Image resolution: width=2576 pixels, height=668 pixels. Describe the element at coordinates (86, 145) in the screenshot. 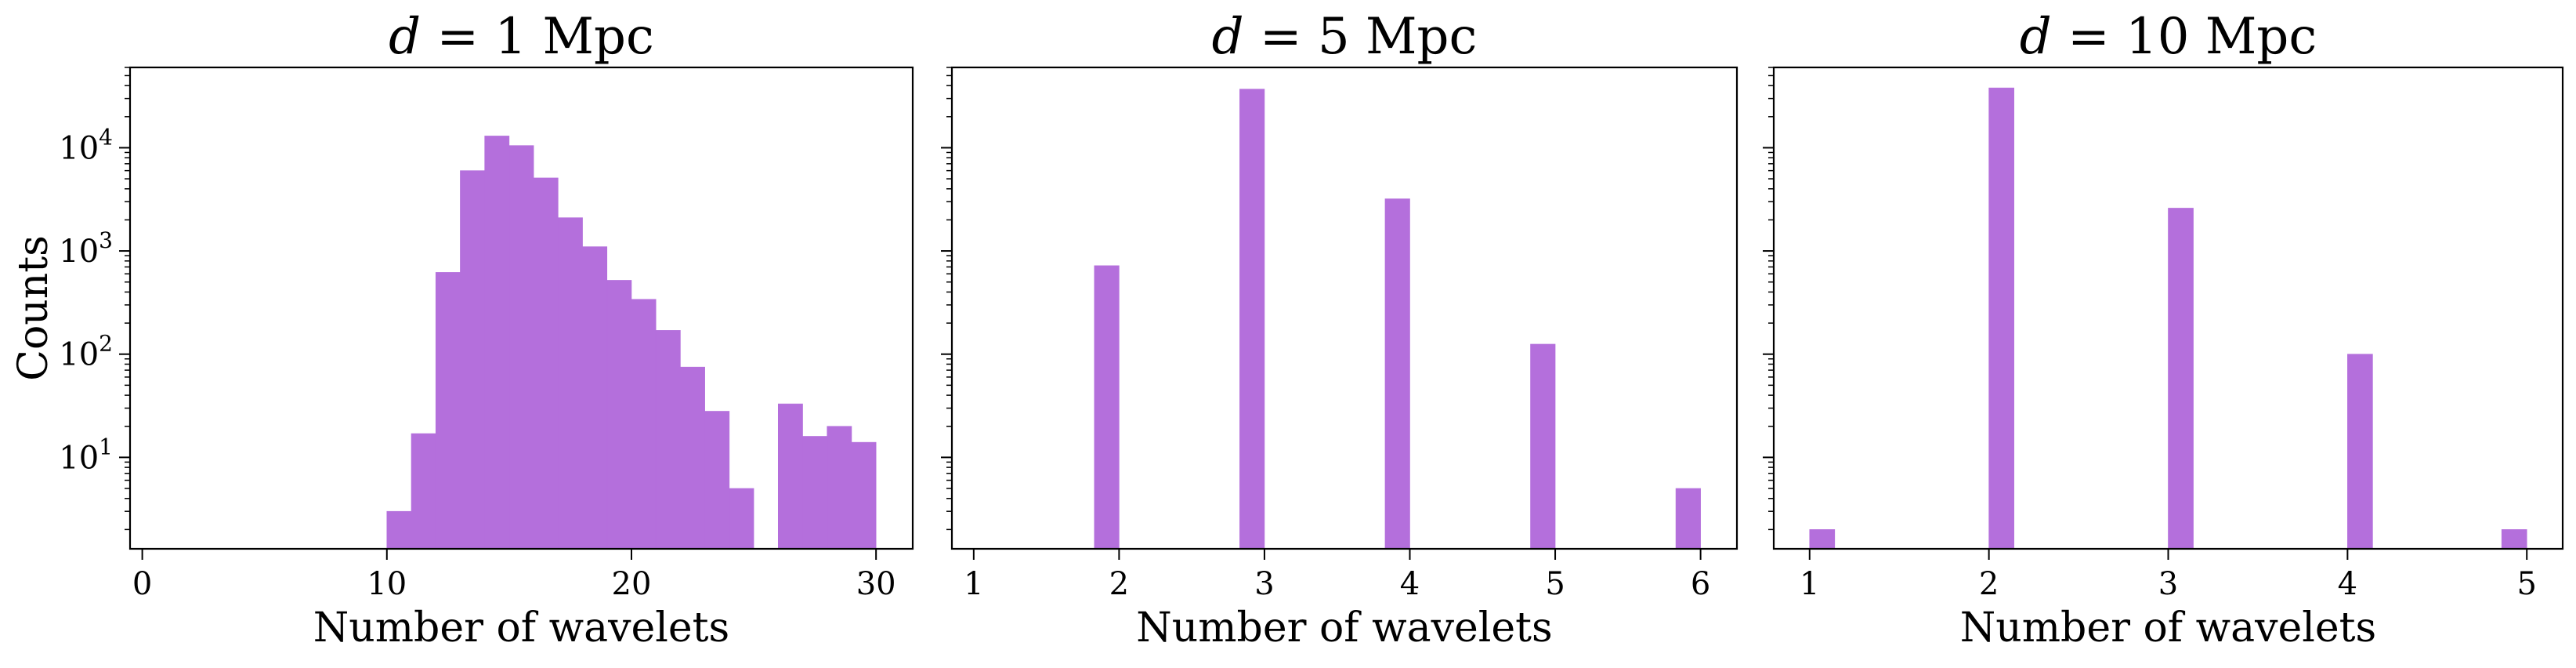

I see `y-tick-label: 10⁴` at that location.